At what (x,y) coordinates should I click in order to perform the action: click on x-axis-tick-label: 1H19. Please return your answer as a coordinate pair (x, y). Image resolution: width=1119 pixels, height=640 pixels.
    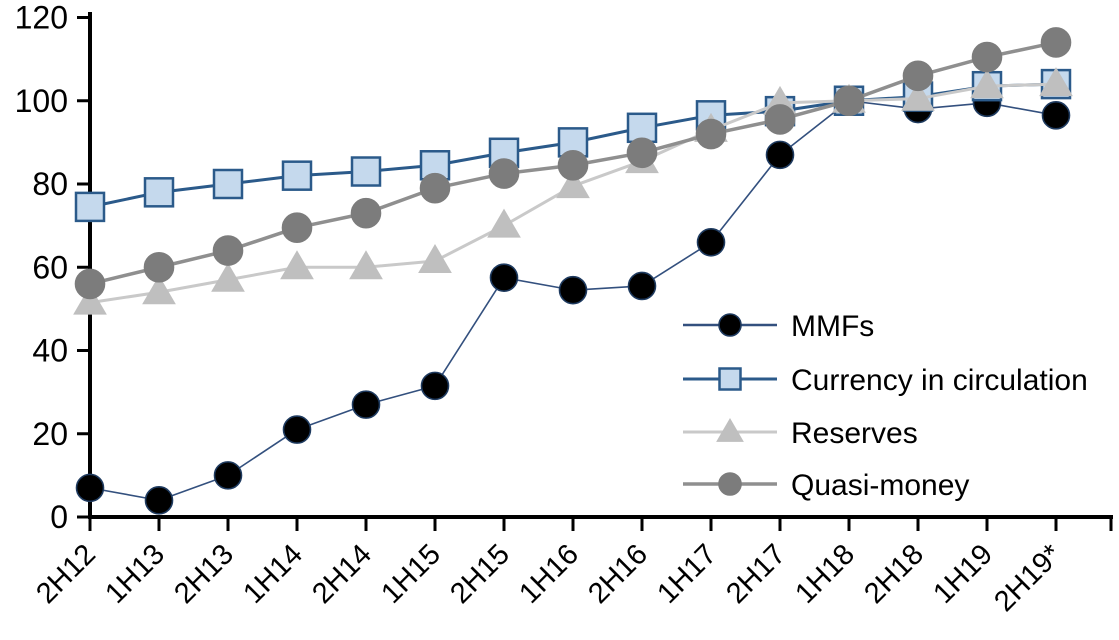
    Looking at the image, I should click on (963, 574).